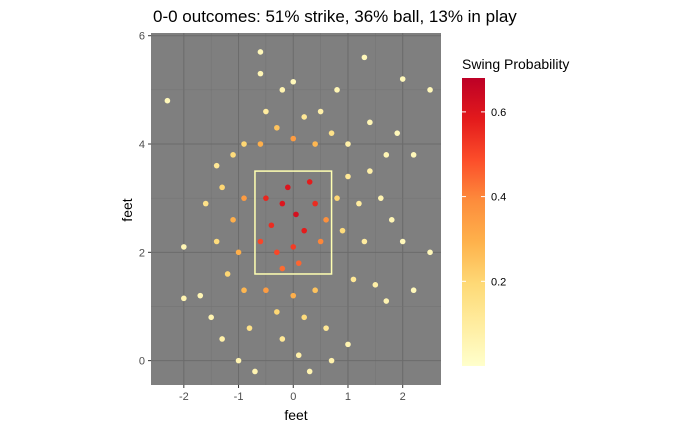  What do you see at coordinates (498, 113) in the screenshot?
I see `legend-tick-label: 0.6` at bounding box center [498, 113].